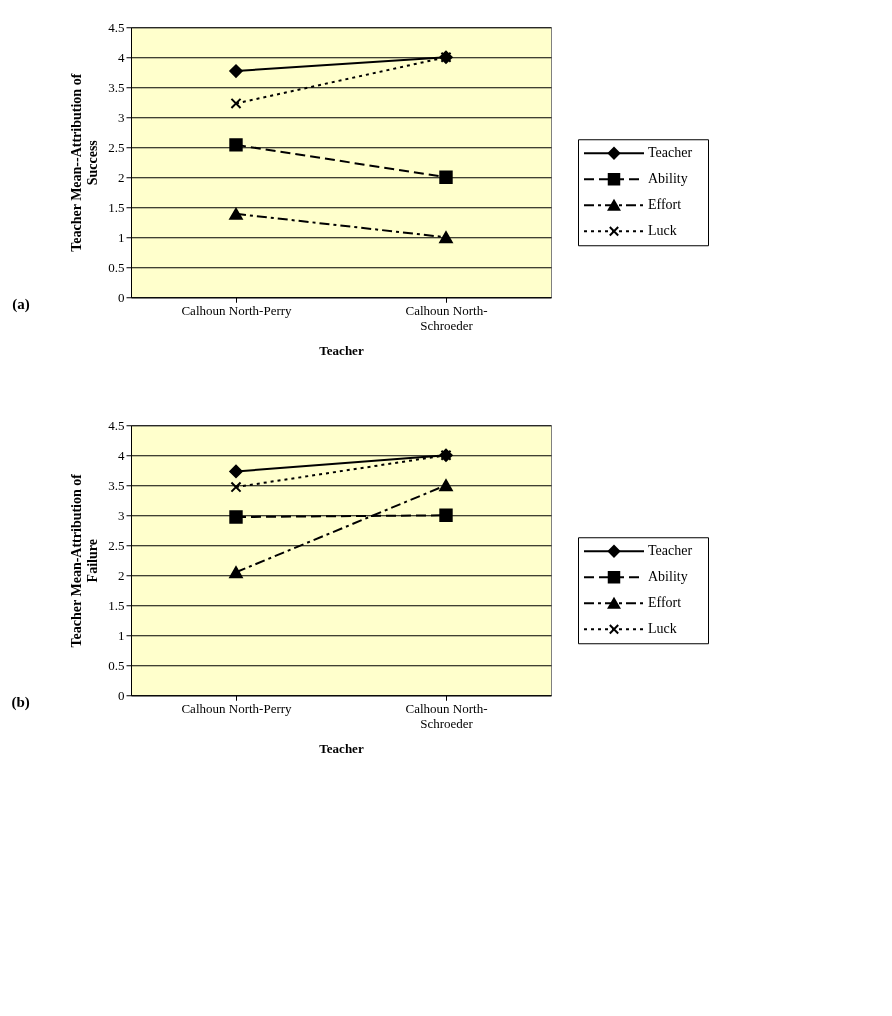  What do you see at coordinates (21, 305) in the screenshot?
I see `text: (a)` at bounding box center [21, 305].